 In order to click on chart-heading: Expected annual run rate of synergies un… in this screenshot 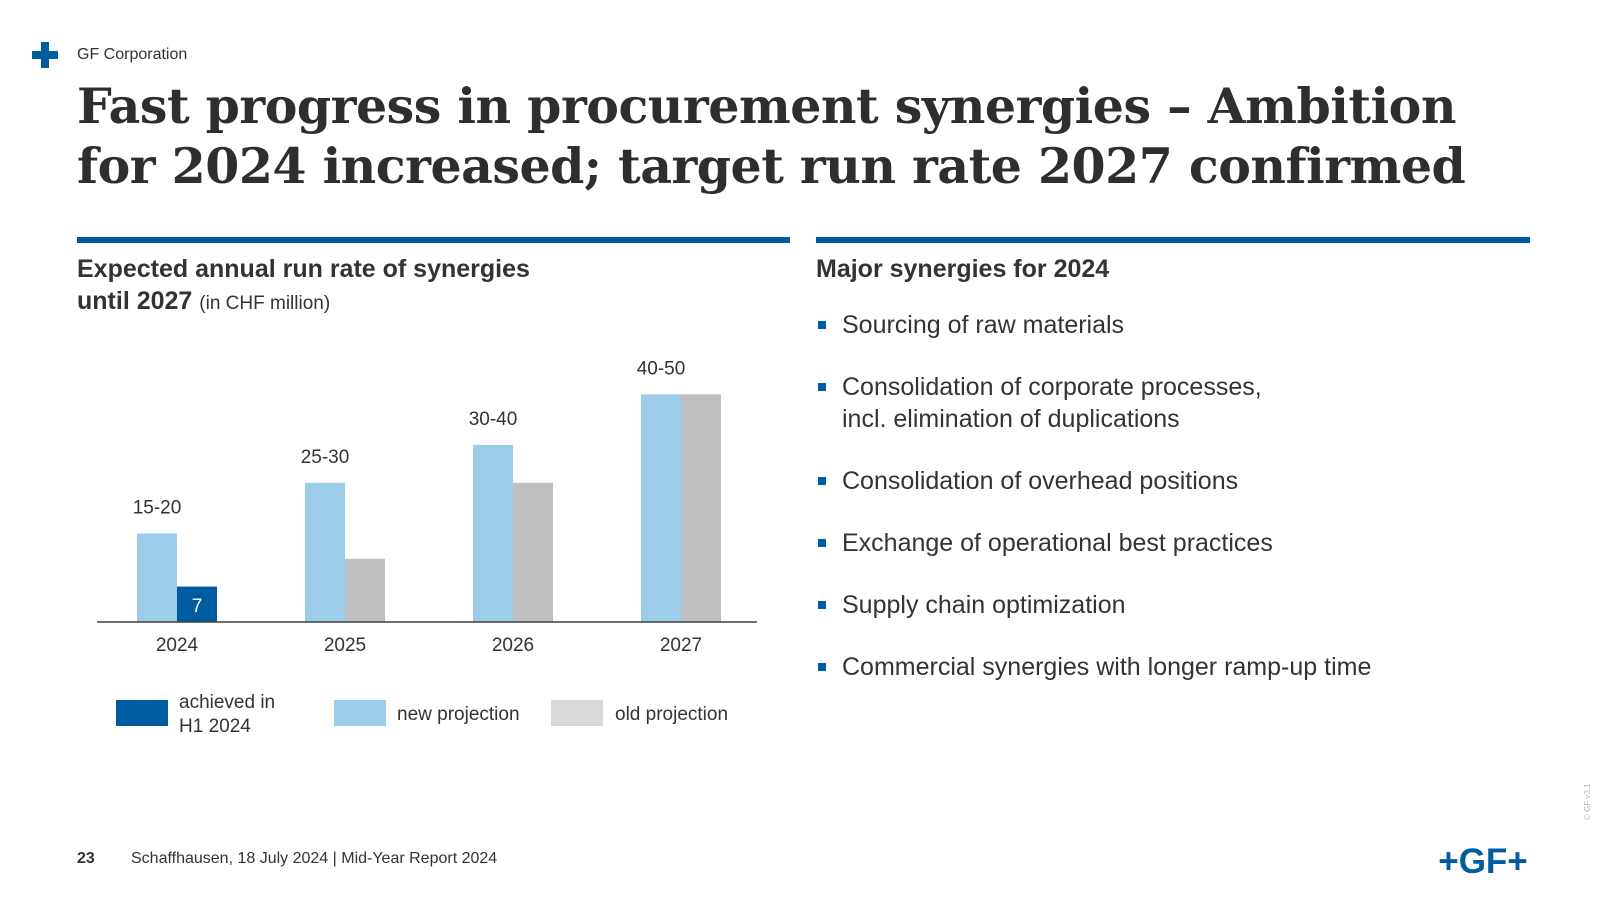, I will do `click(337, 286)`.